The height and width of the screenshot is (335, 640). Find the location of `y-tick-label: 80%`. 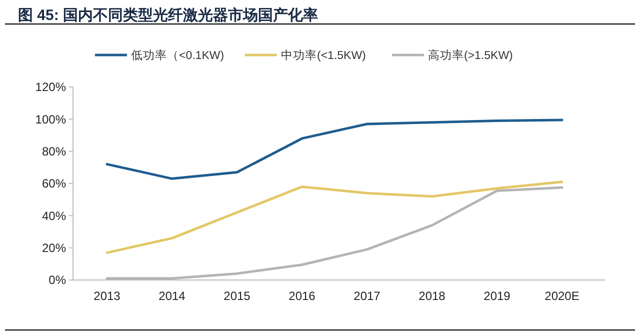

y-tick-label: 80% is located at coordinates (54, 151).